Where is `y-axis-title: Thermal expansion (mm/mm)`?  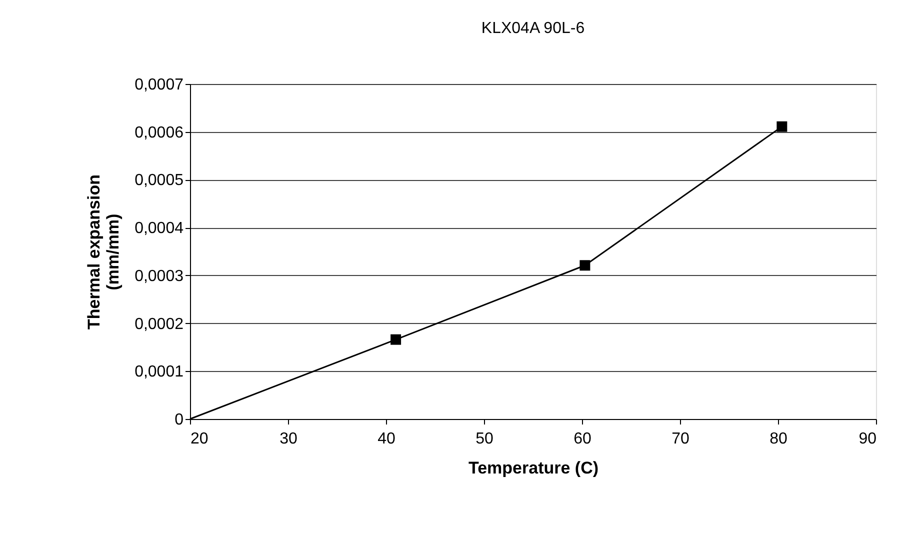
y-axis-title: Thermal expansion (mm/mm) is located at coordinates (103, 252).